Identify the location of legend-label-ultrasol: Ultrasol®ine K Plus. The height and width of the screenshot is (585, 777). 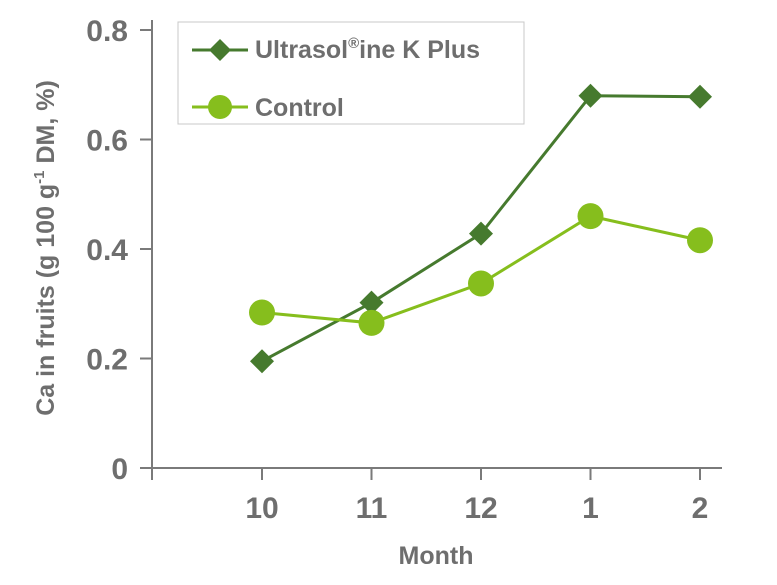
(367, 49).